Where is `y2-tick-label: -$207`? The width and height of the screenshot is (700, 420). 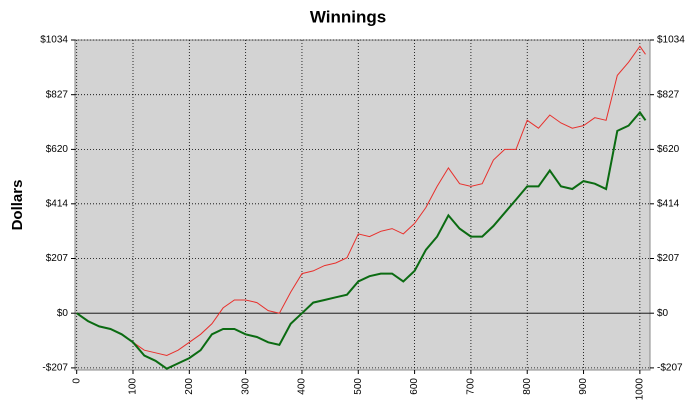
y2-tick-label: -$207 is located at coordinates (670, 368).